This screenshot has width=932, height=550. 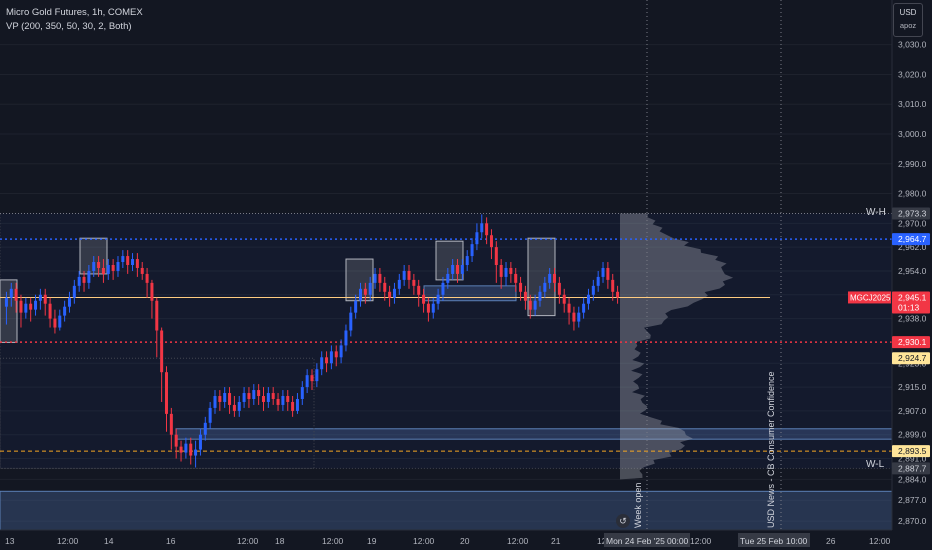 What do you see at coordinates (556, 541) in the screenshot?
I see `time-tick-label: 21` at bounding box center [556, 541].